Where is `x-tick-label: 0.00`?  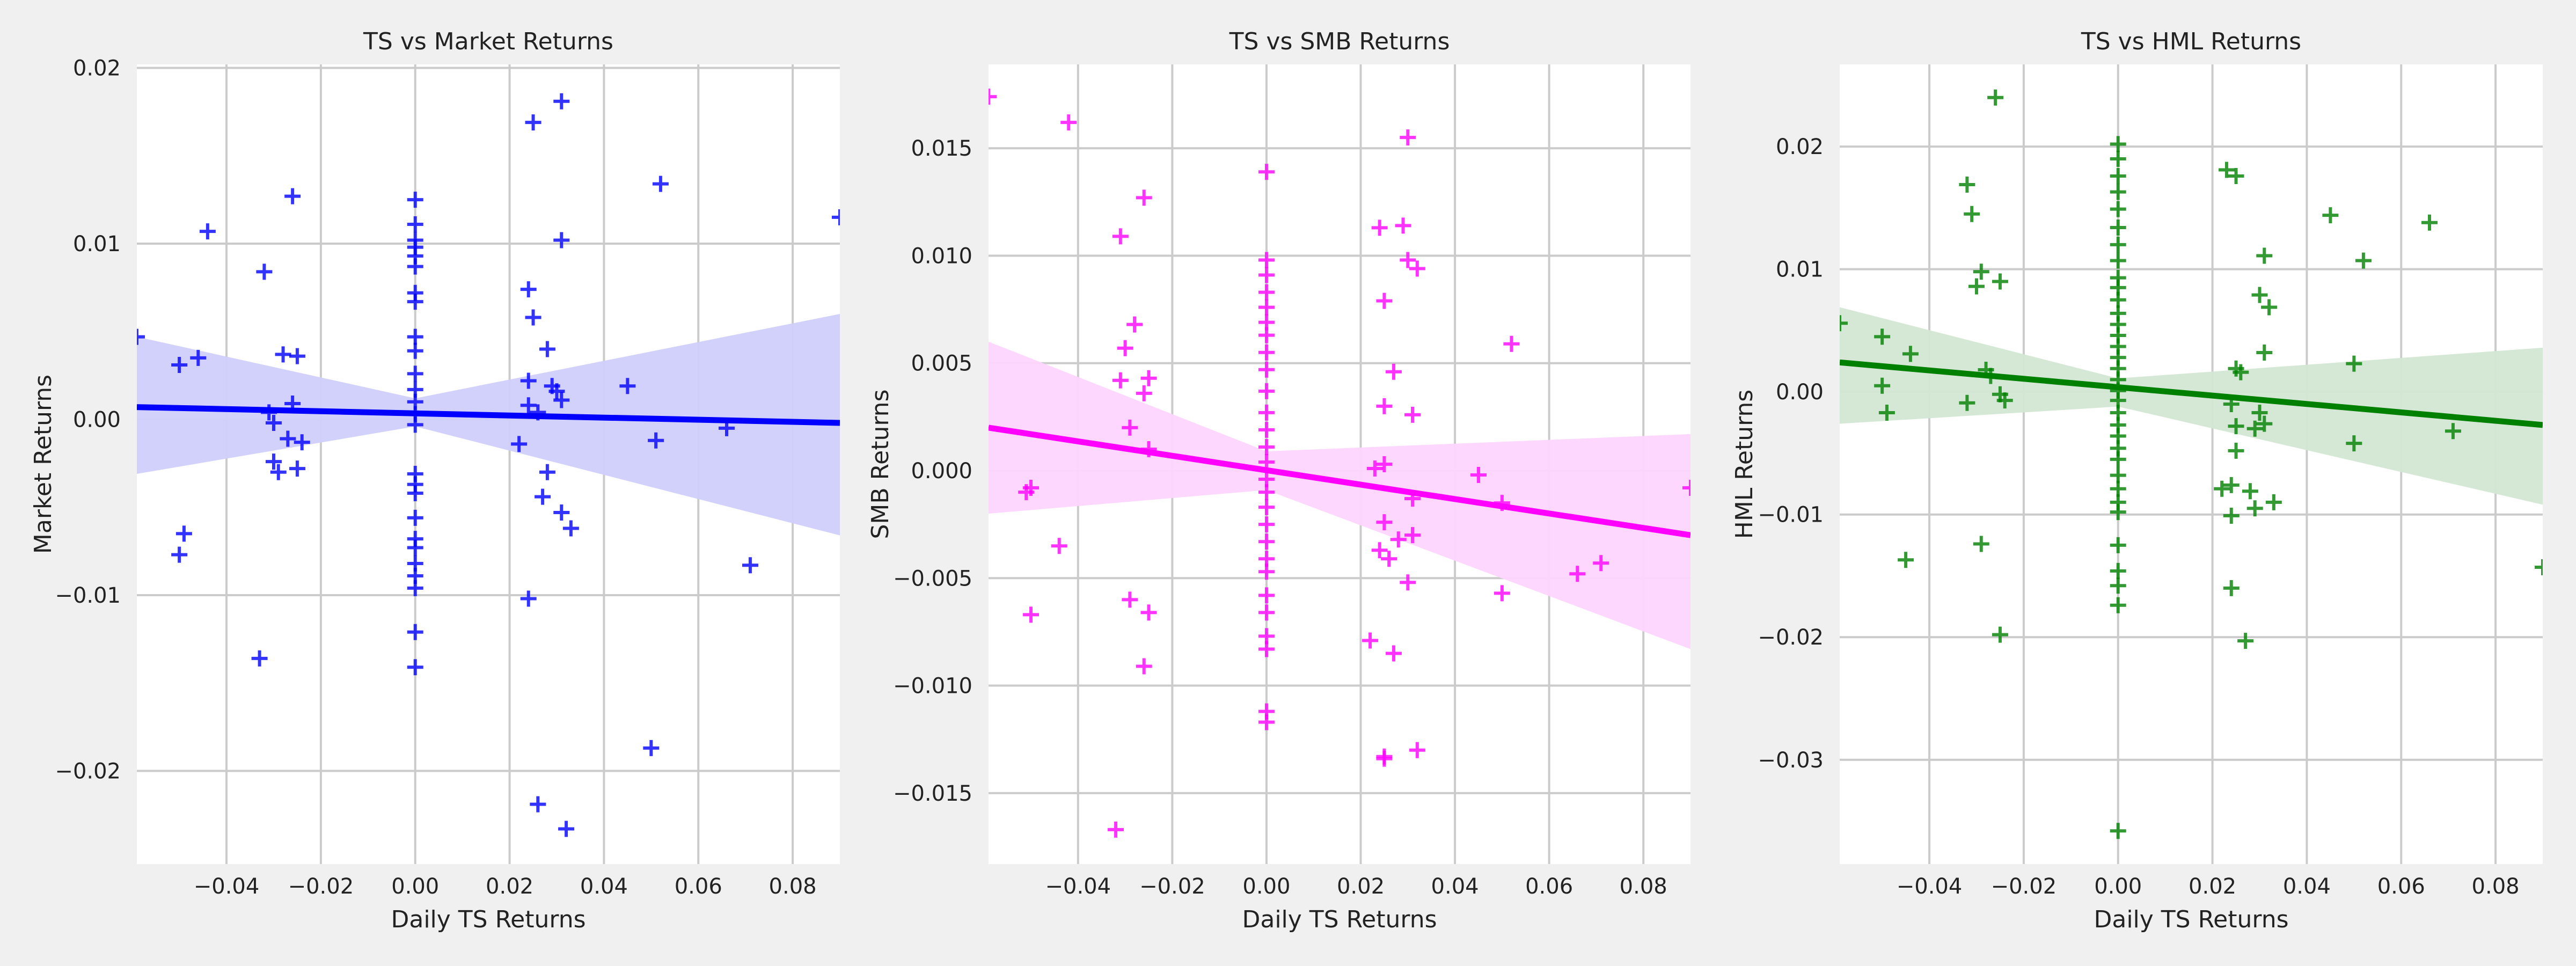 x-tick-label: 0.00 is located at coordinates (415, 886).